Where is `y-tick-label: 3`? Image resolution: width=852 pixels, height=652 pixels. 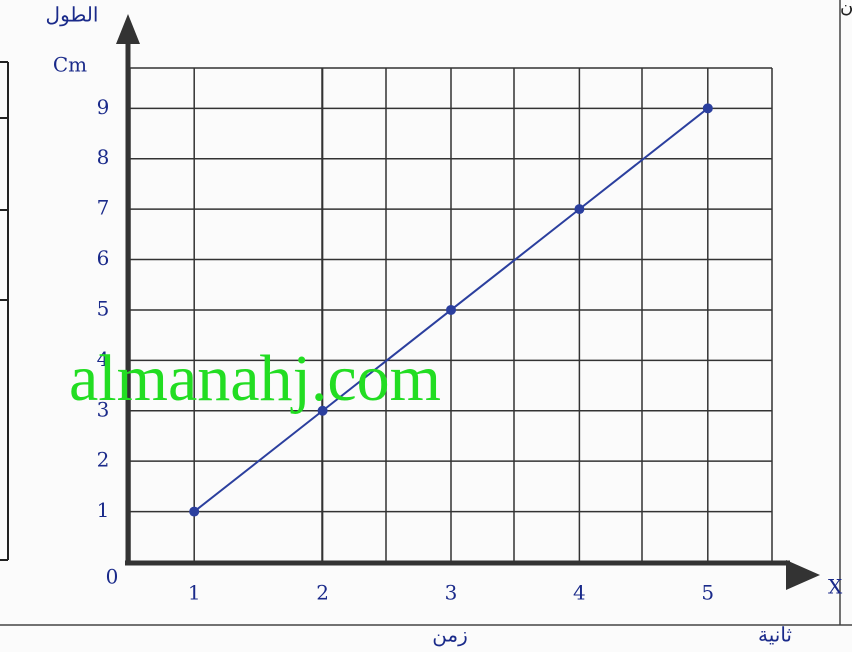 y-tick-label: 3 is located at coordinates (103, 409).